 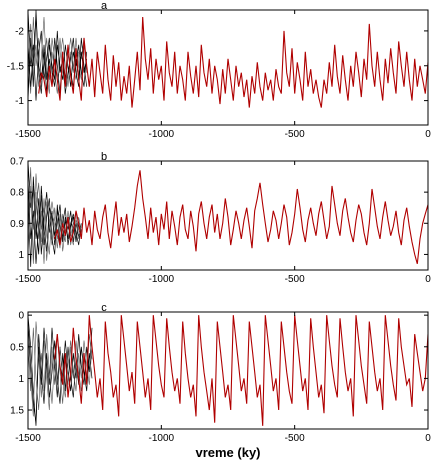 What do you see at coordinates (16, 66) in the screenshot?
I see `y-tick-label: -1.5` at bounding box center [16, 66].